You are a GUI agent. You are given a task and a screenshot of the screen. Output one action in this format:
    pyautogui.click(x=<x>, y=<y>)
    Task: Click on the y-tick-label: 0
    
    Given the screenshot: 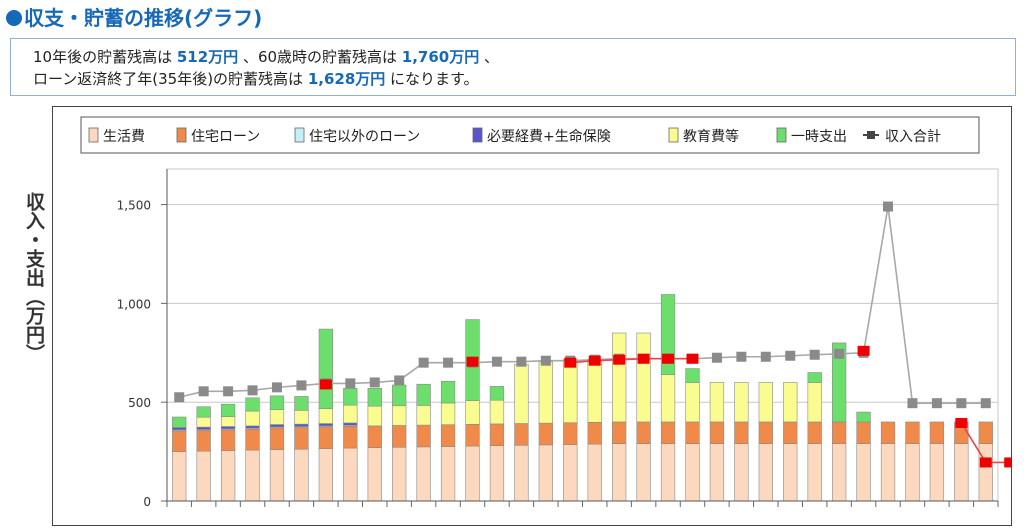 What is the action you would take?
    pyautogui.click(x=147, y=502)
    